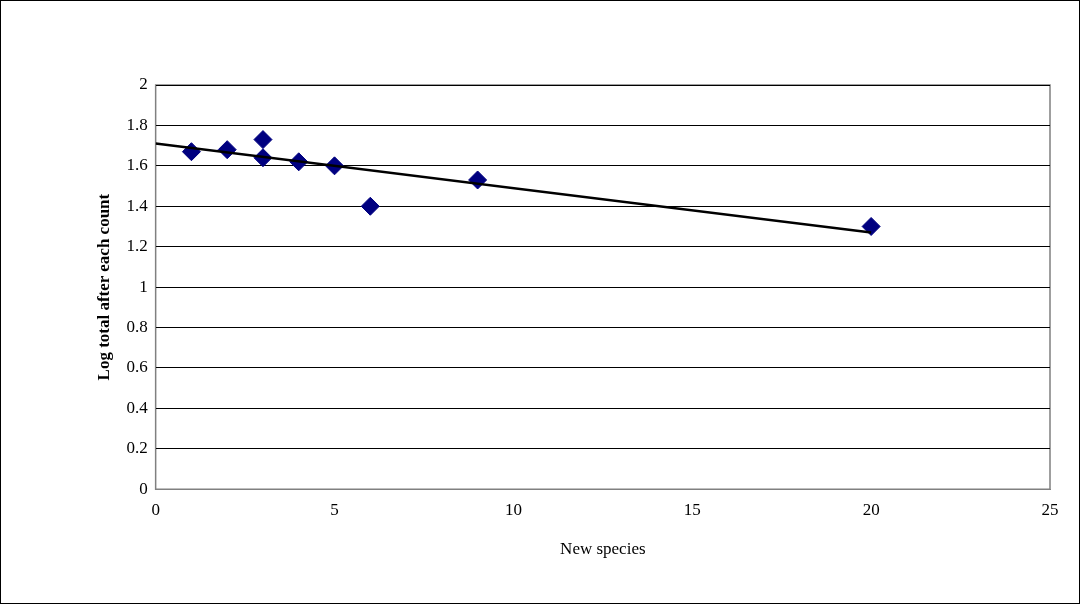 This screenshot has width=1082, height=606. I want to click on x-tick-label: 5, so click(334, 509).